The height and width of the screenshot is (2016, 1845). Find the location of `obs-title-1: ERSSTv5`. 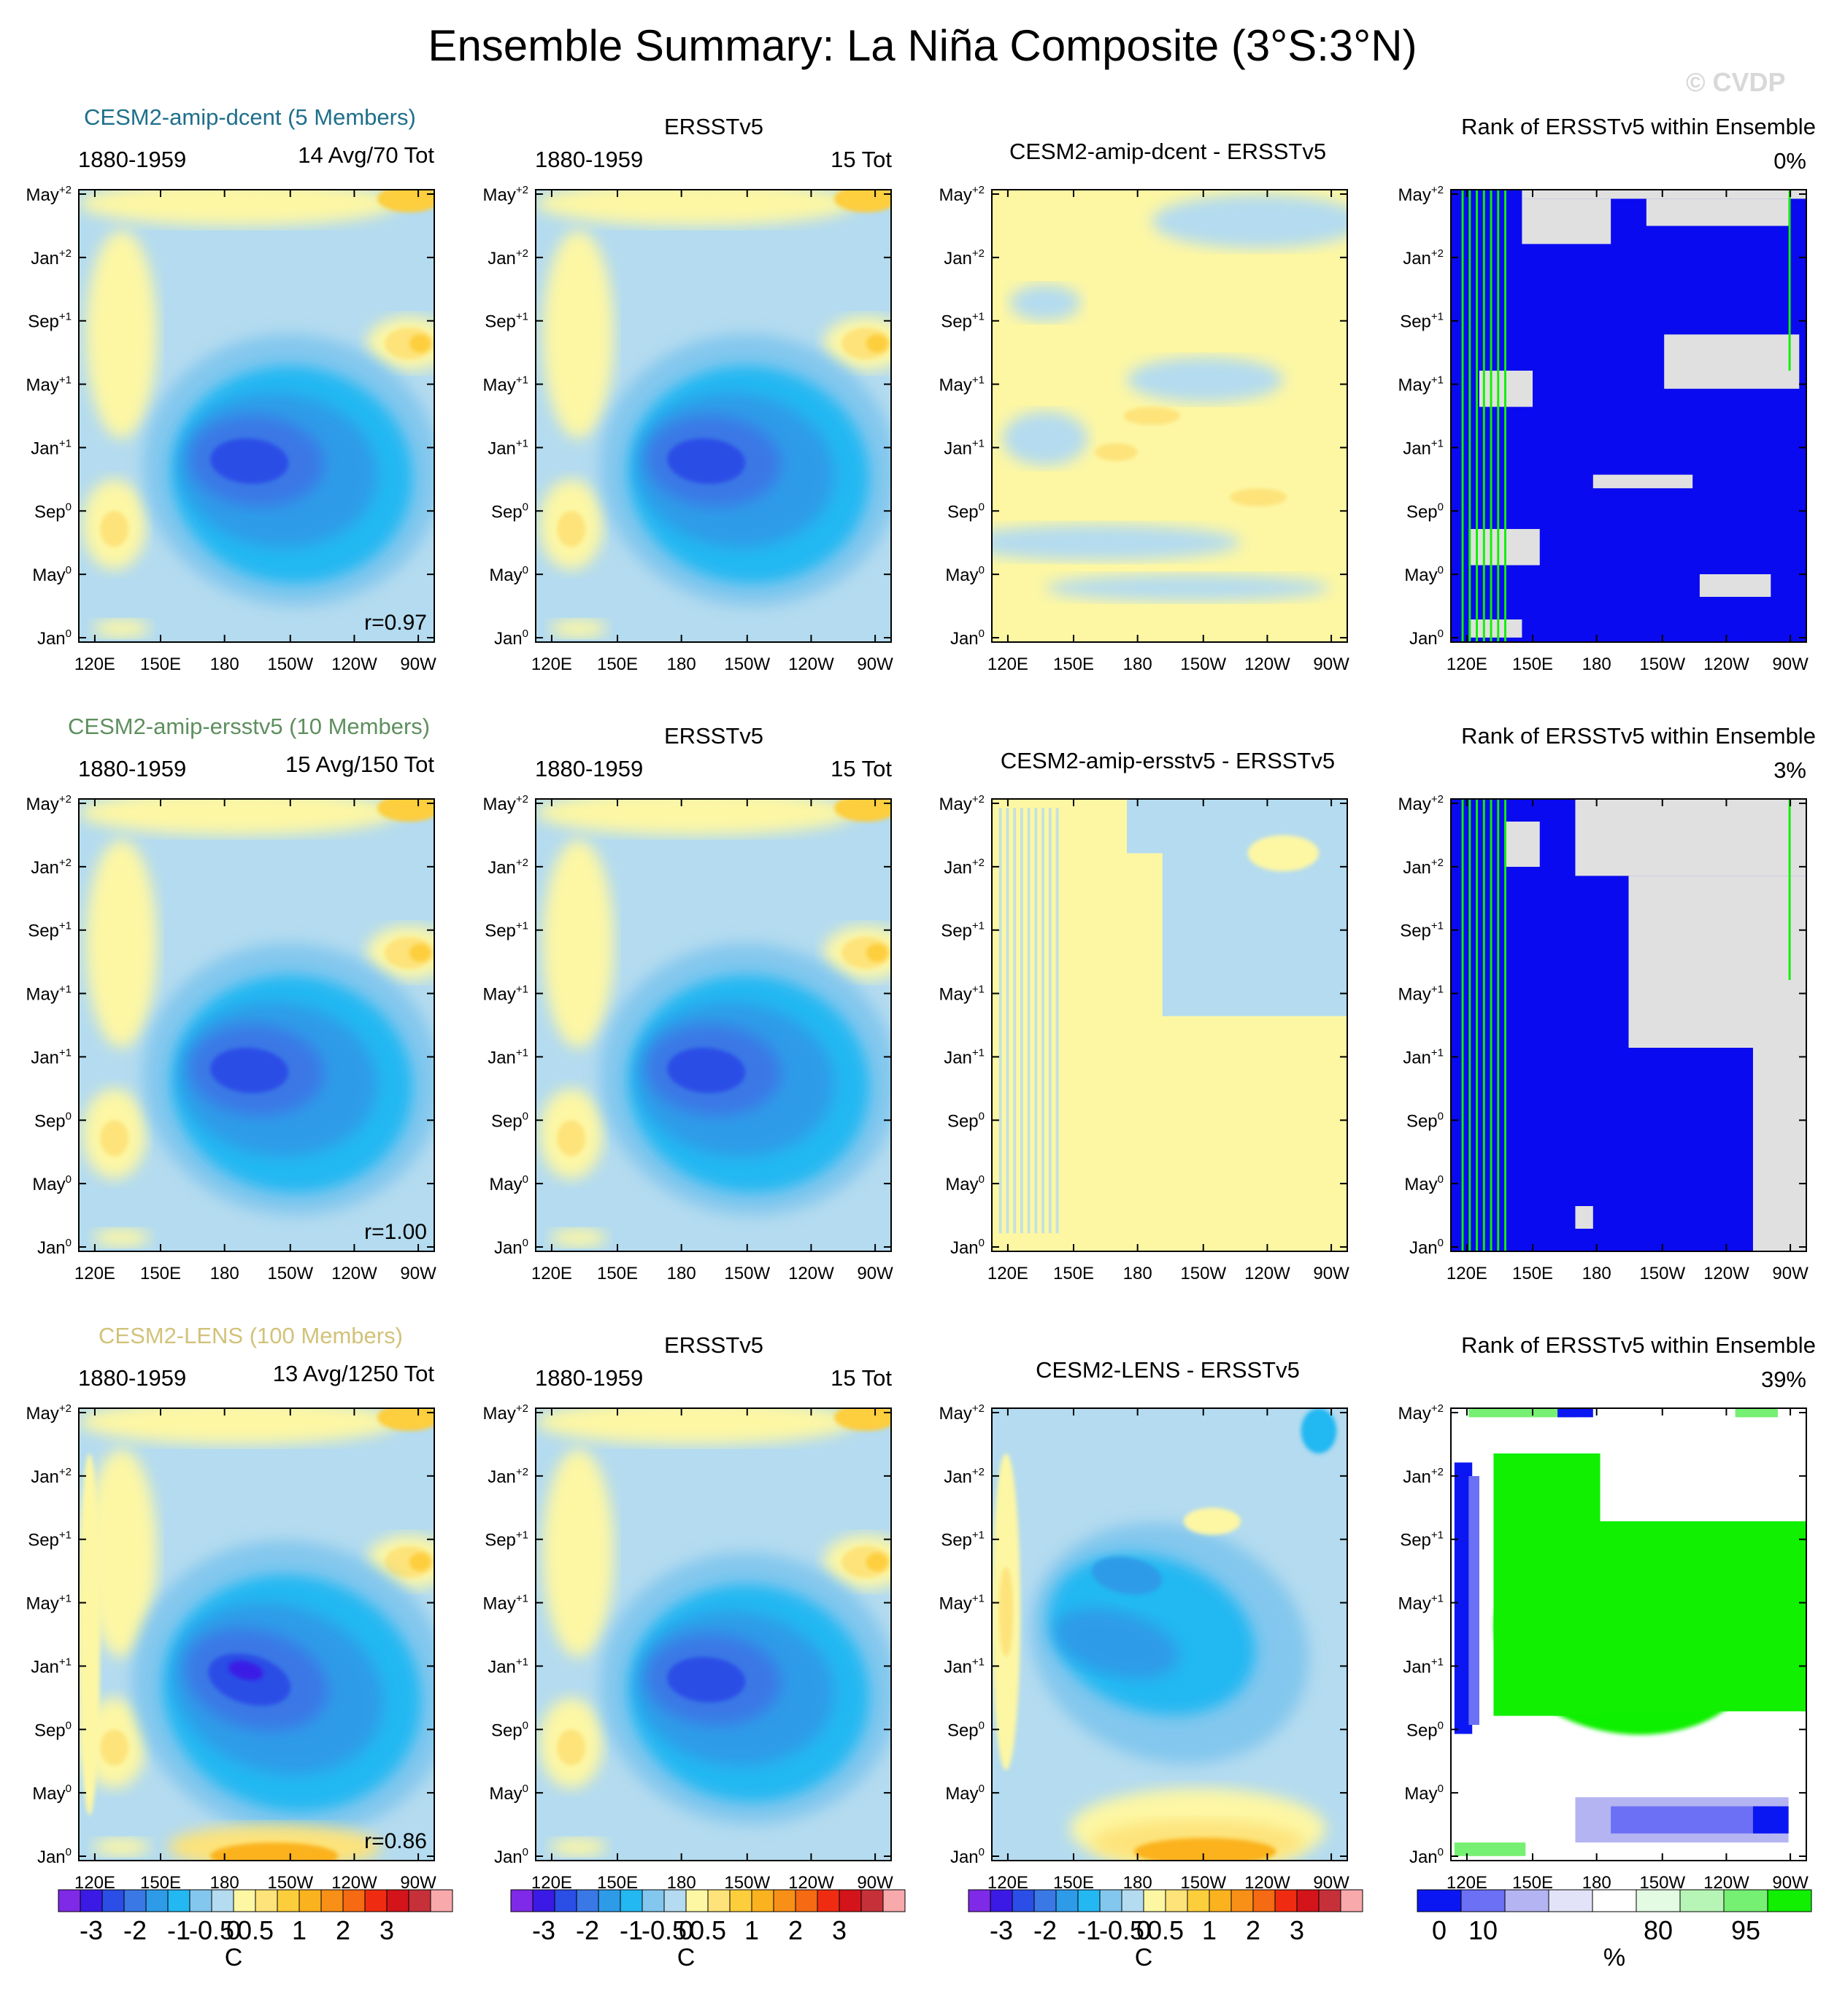

obs-title-1: ERSSTv5 is located at coordinates (713, 126).